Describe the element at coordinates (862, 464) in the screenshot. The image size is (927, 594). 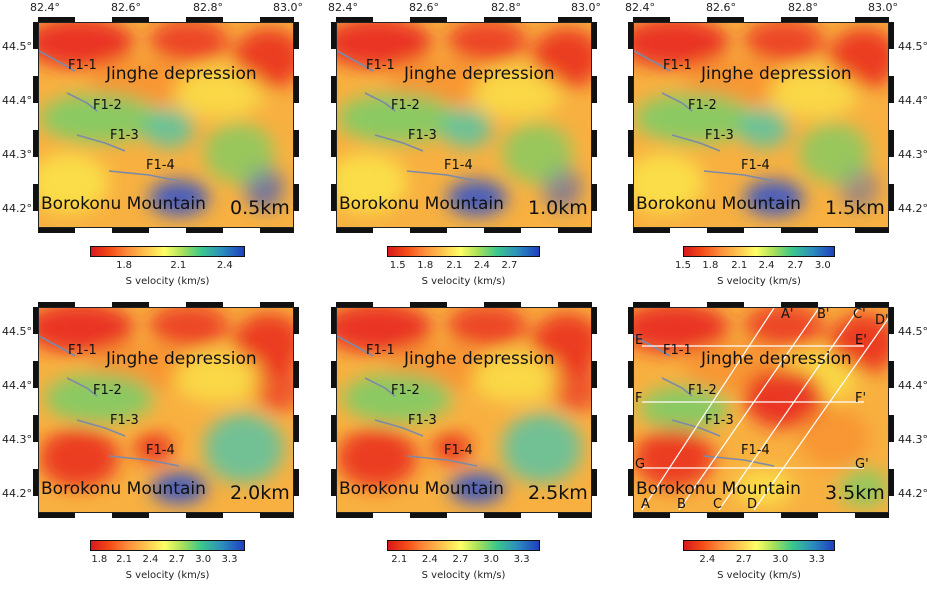
I see `profile-label: G'` at that location.